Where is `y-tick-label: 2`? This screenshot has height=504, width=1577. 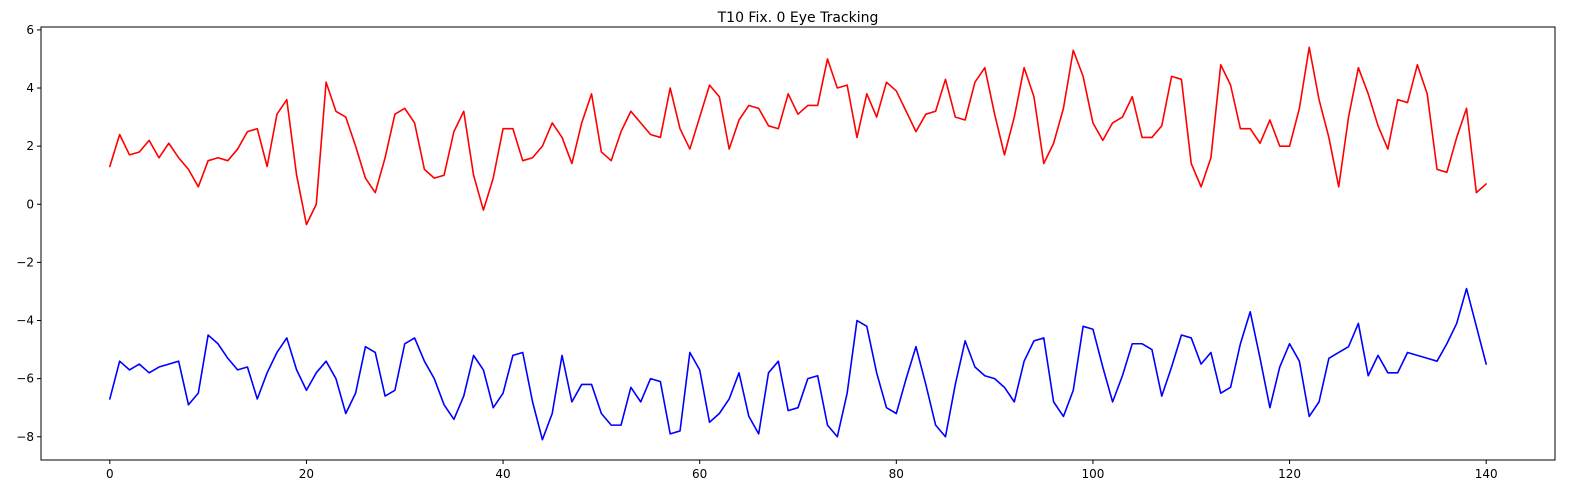 y-tick-label: 2 is located at coordinates (30, 146).